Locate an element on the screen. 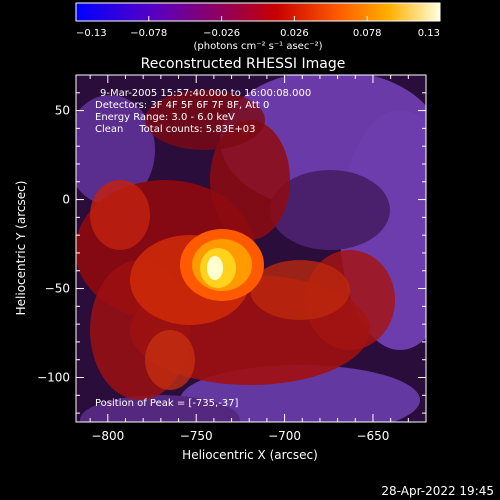 This screenshot has width=500, height=500. x-tick-label: −750 is located at coordinates (196, 436).